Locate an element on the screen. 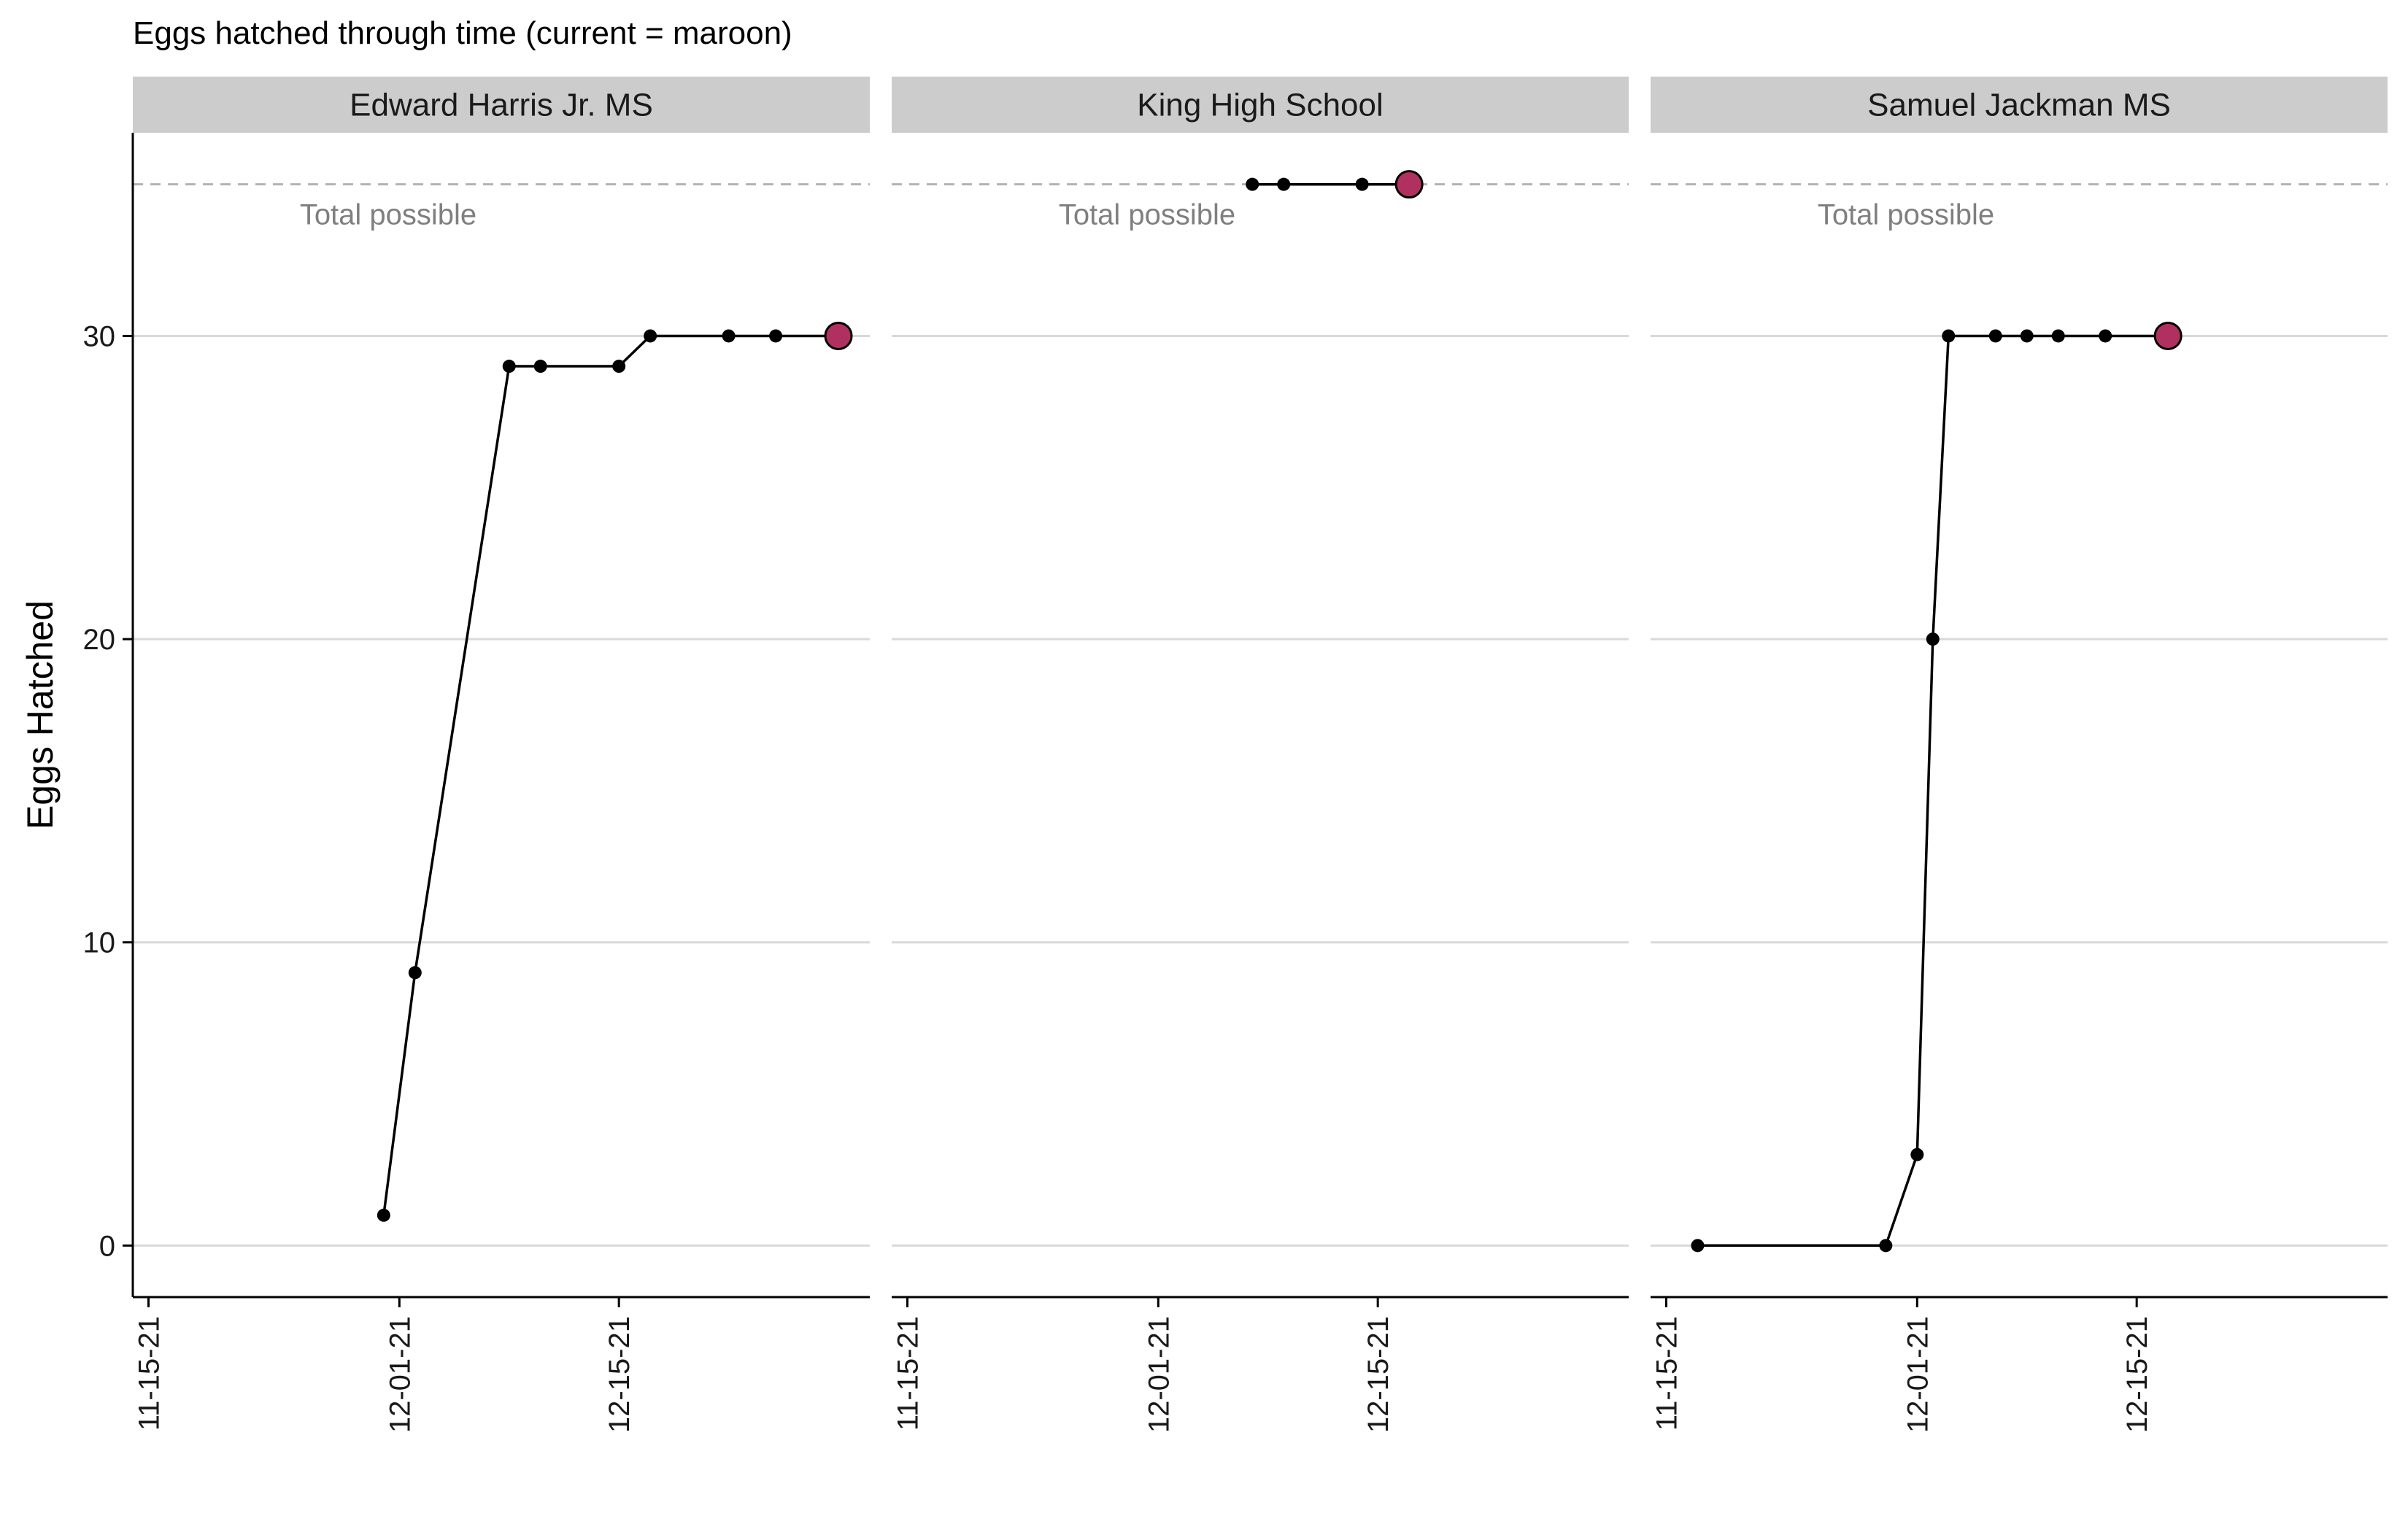  y-tick-label: 30 is located at coordinates (100, 336).